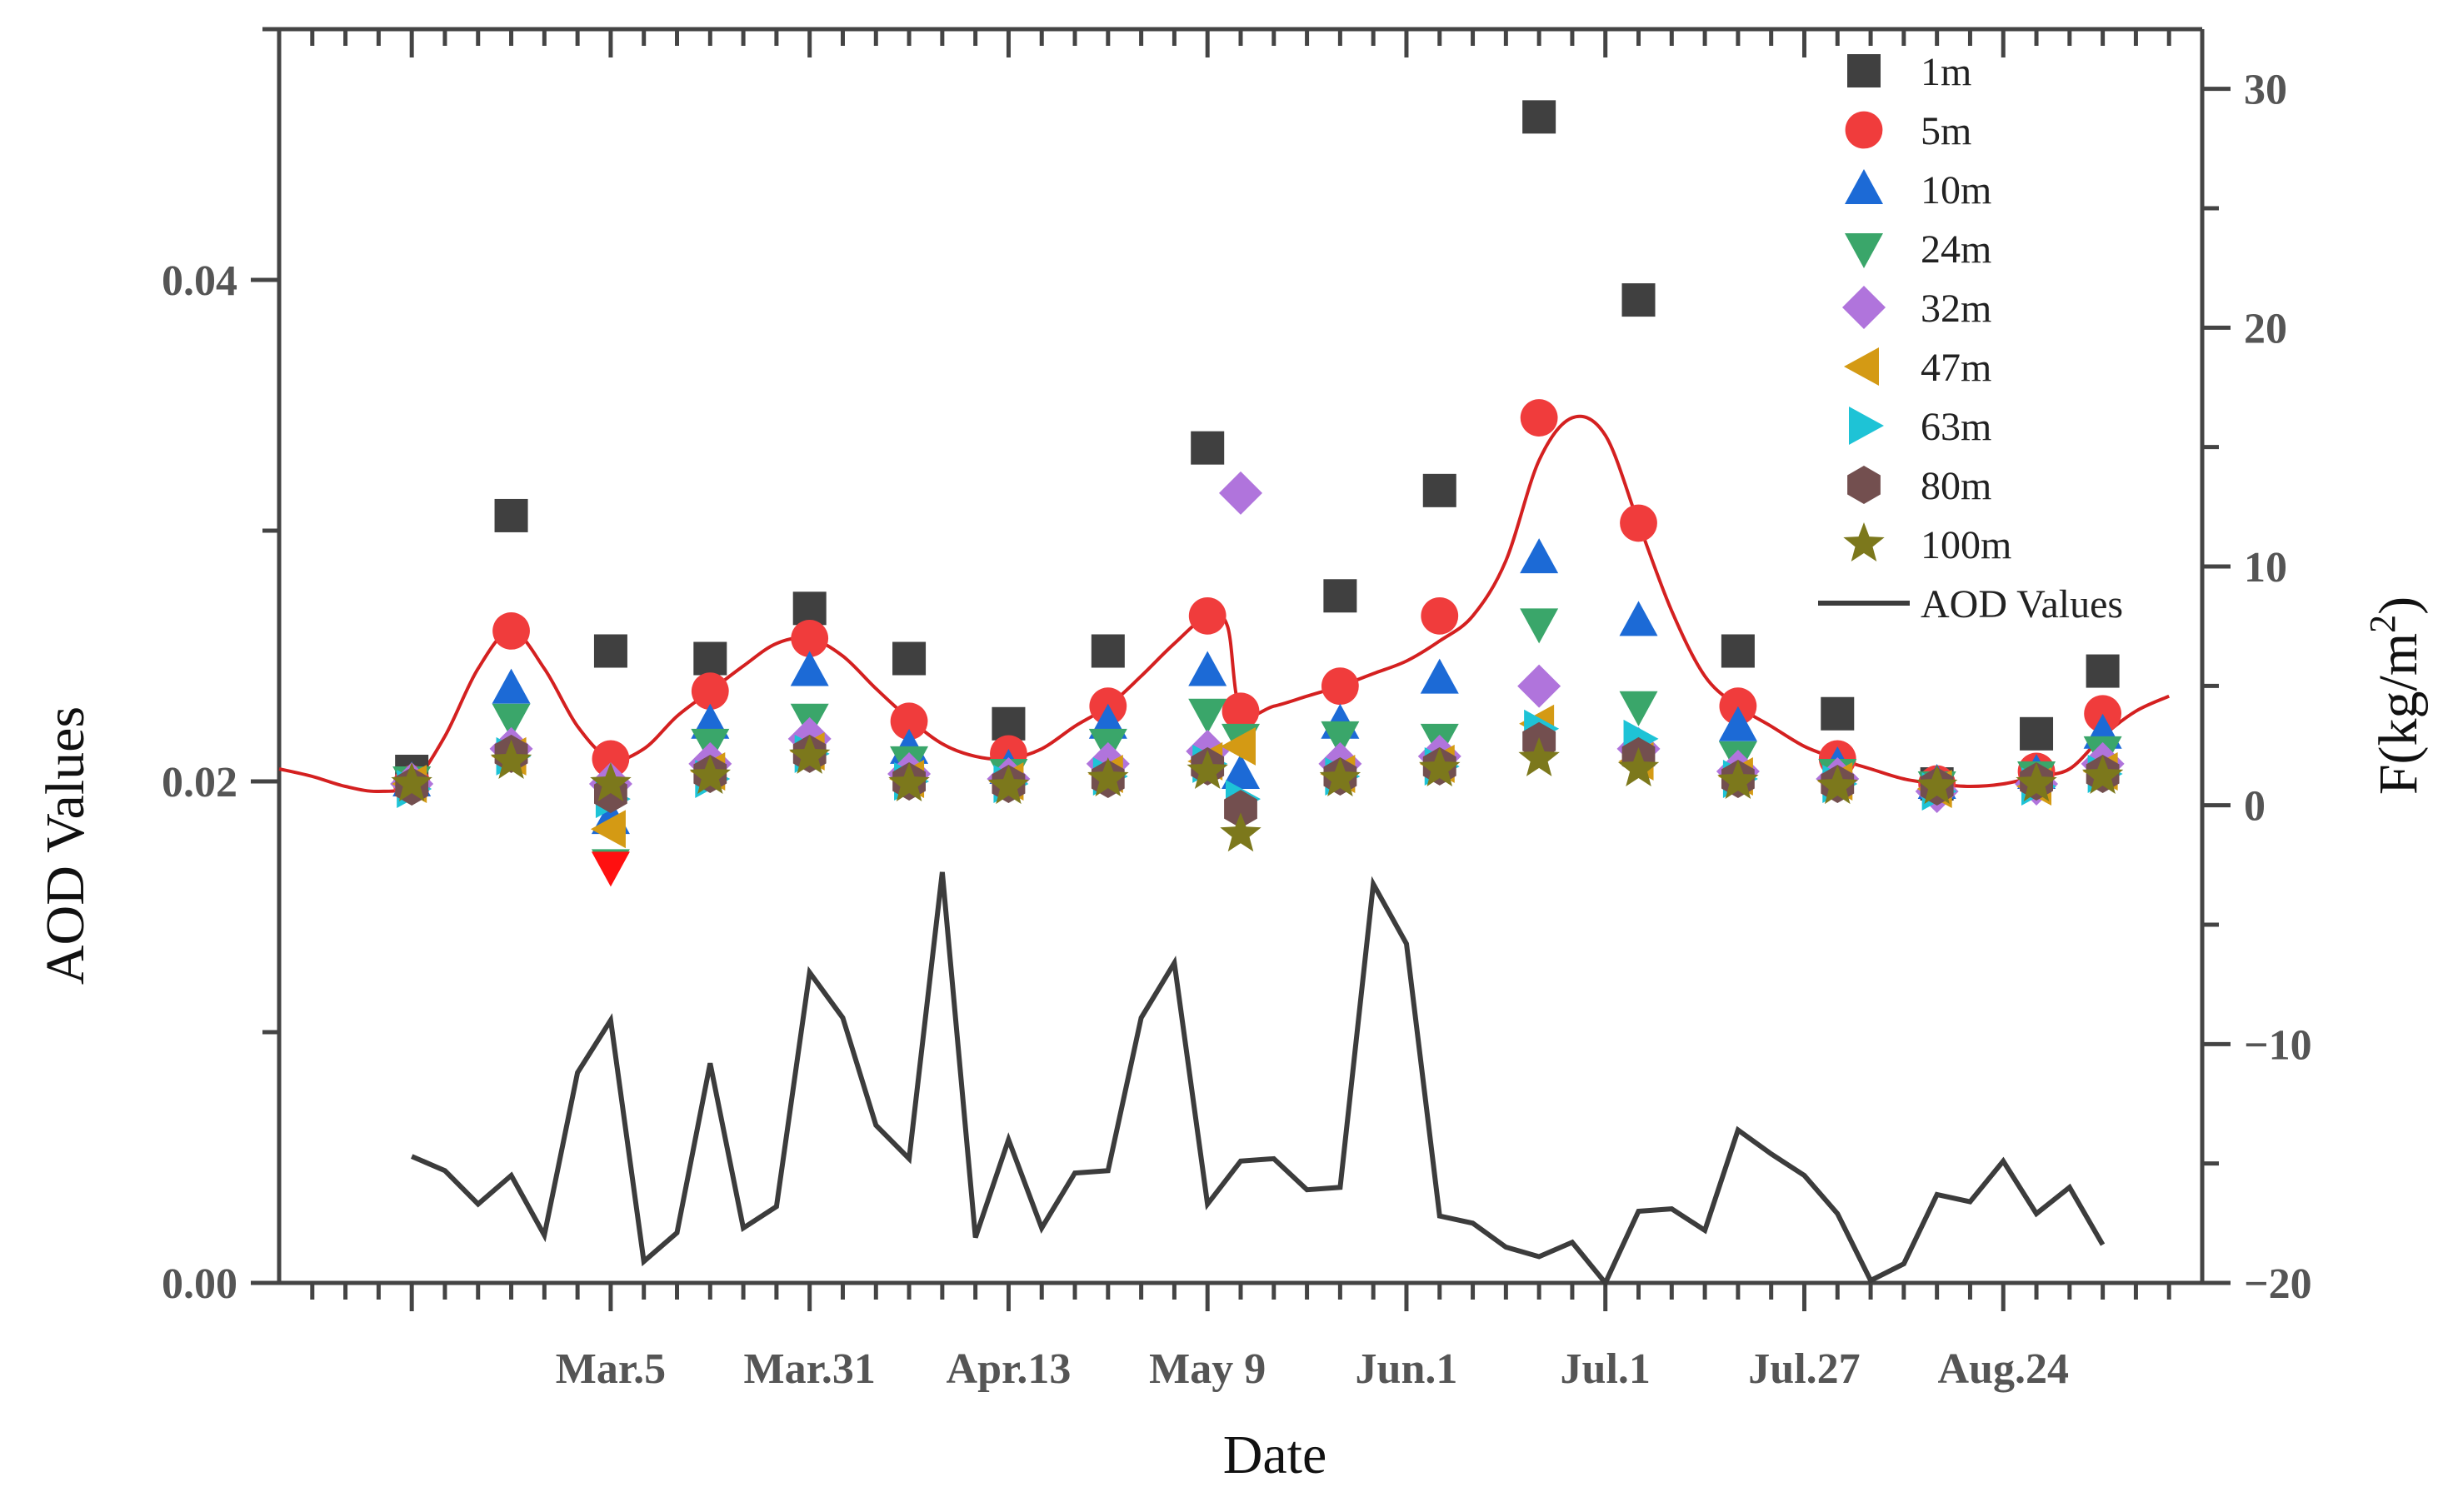  Describe the element at coordinates (1407, 1369) in the screenshot. I see `x-tick-label: Jun.1` at that location.